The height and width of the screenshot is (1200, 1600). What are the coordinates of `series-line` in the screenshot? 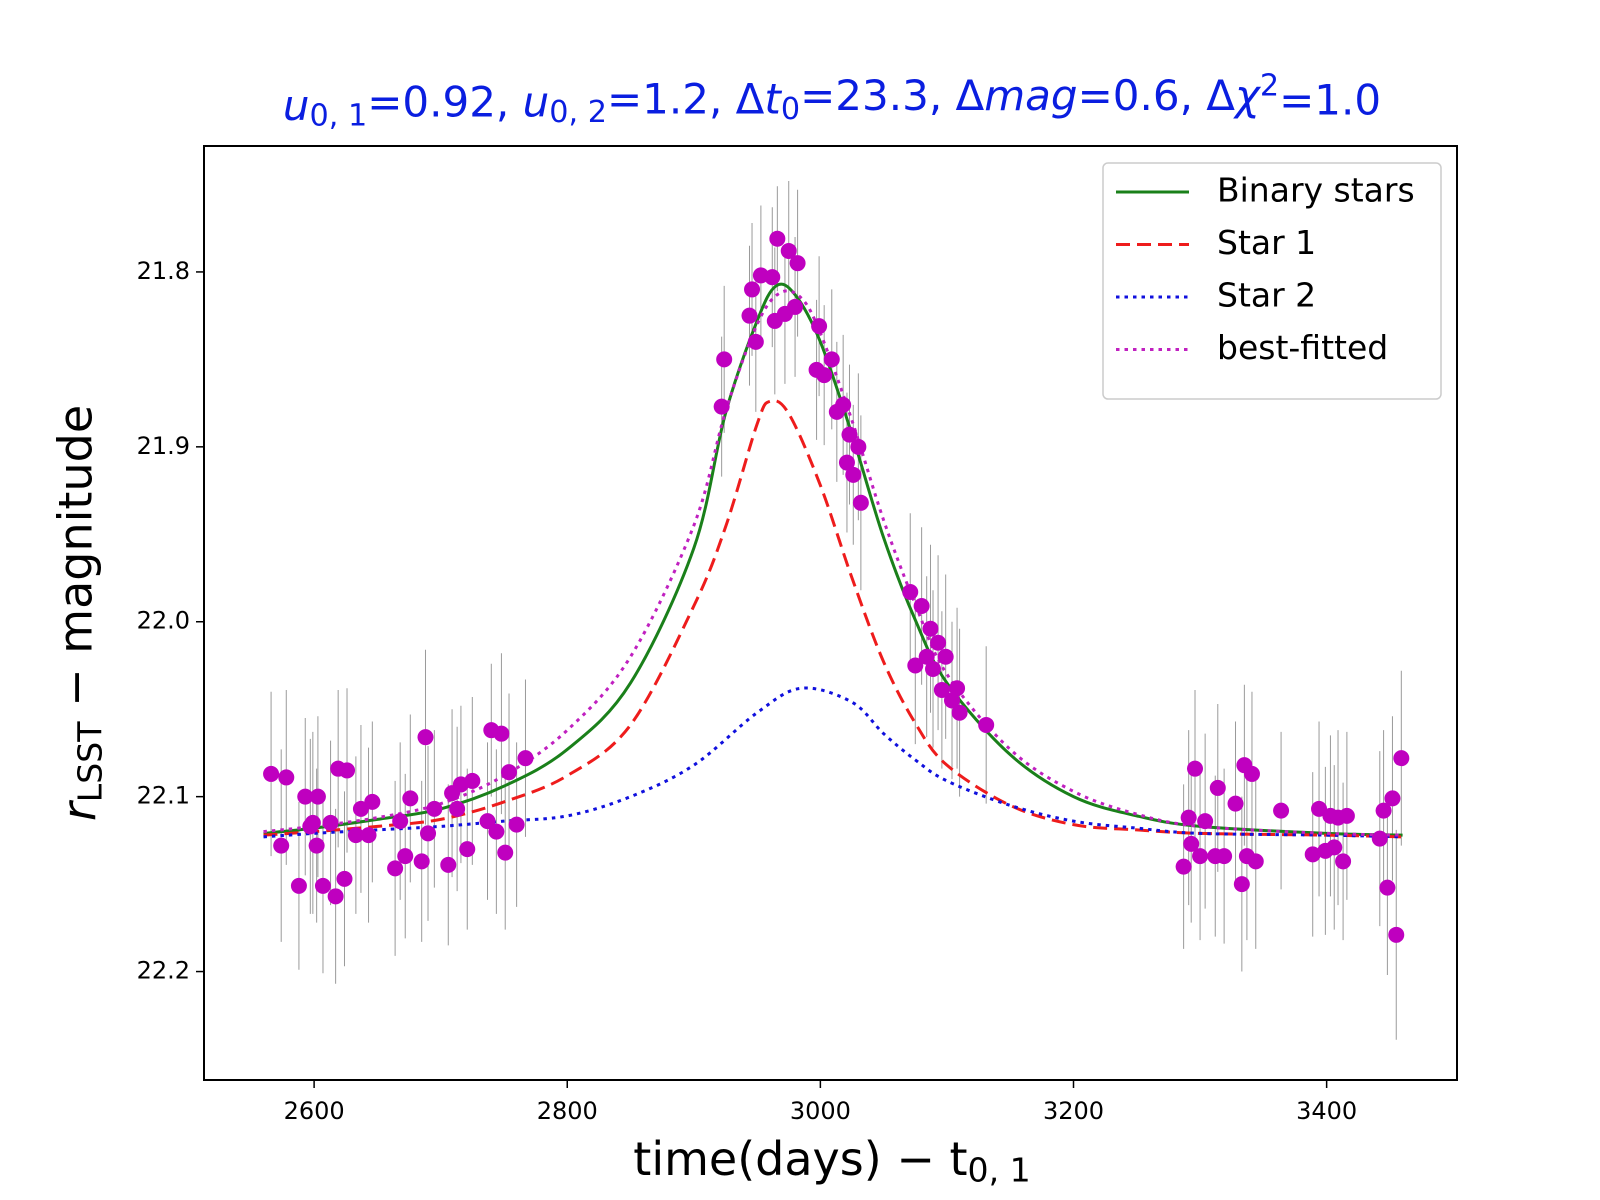 It's located at (833, 762).